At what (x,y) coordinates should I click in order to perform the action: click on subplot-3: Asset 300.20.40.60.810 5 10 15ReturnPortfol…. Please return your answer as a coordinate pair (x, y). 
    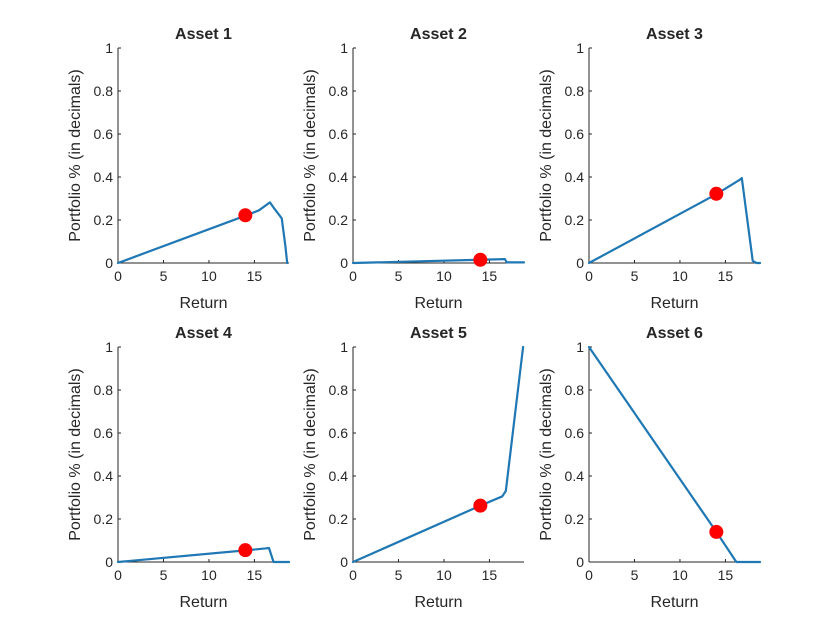
    Looking at the image, I should click on (650, 169).